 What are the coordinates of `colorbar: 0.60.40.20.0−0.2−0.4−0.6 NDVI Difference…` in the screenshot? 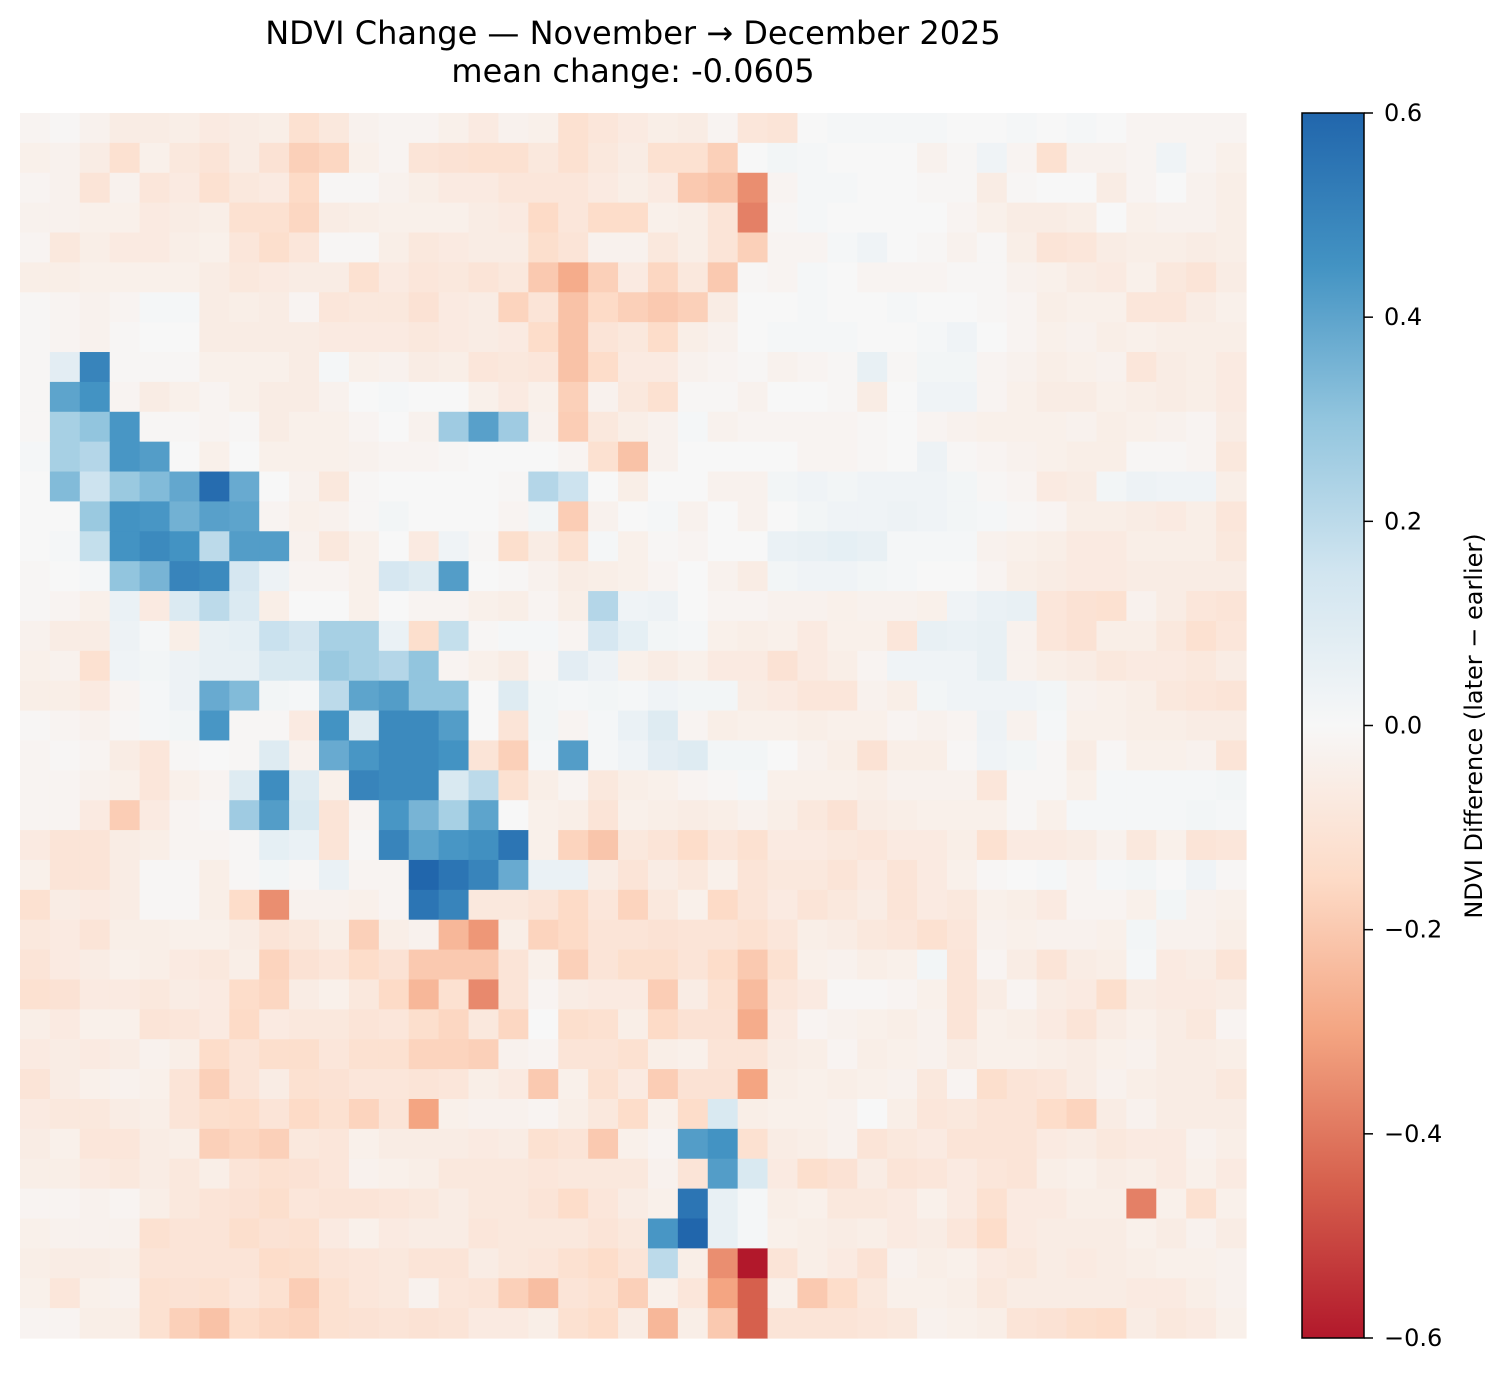 It's located at (1394, 725).